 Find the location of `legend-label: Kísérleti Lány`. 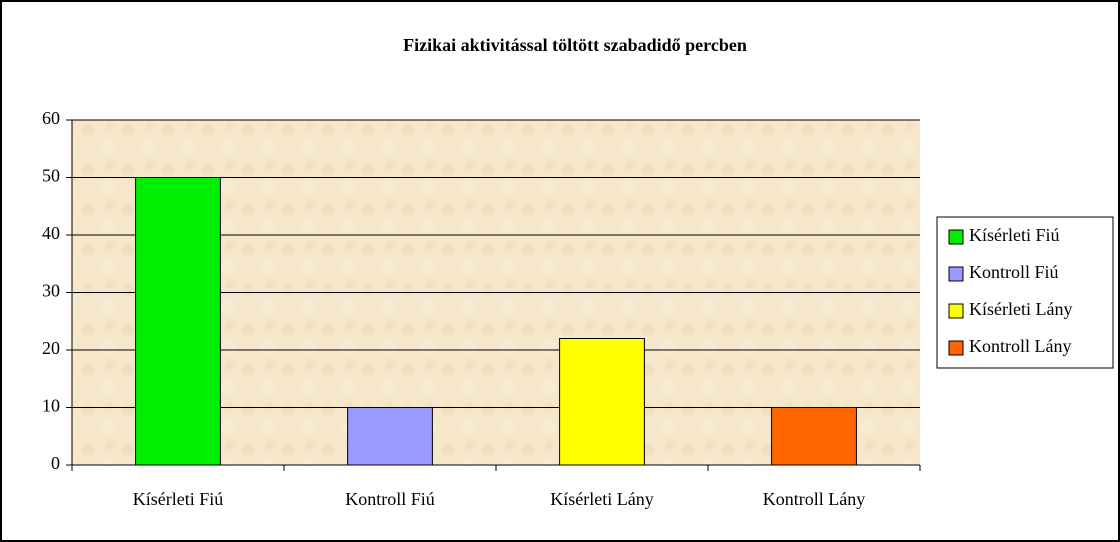

legend-label: Kísérleti Lány is located at coordinates (1020, 309).